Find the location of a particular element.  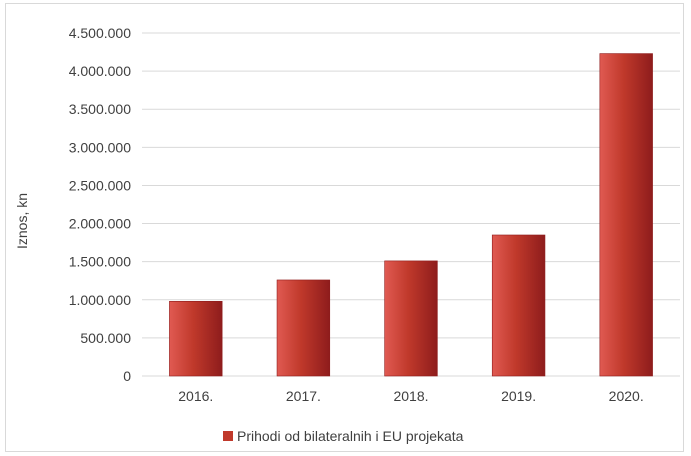

legend-swatch is located at coordinates (228, 436).